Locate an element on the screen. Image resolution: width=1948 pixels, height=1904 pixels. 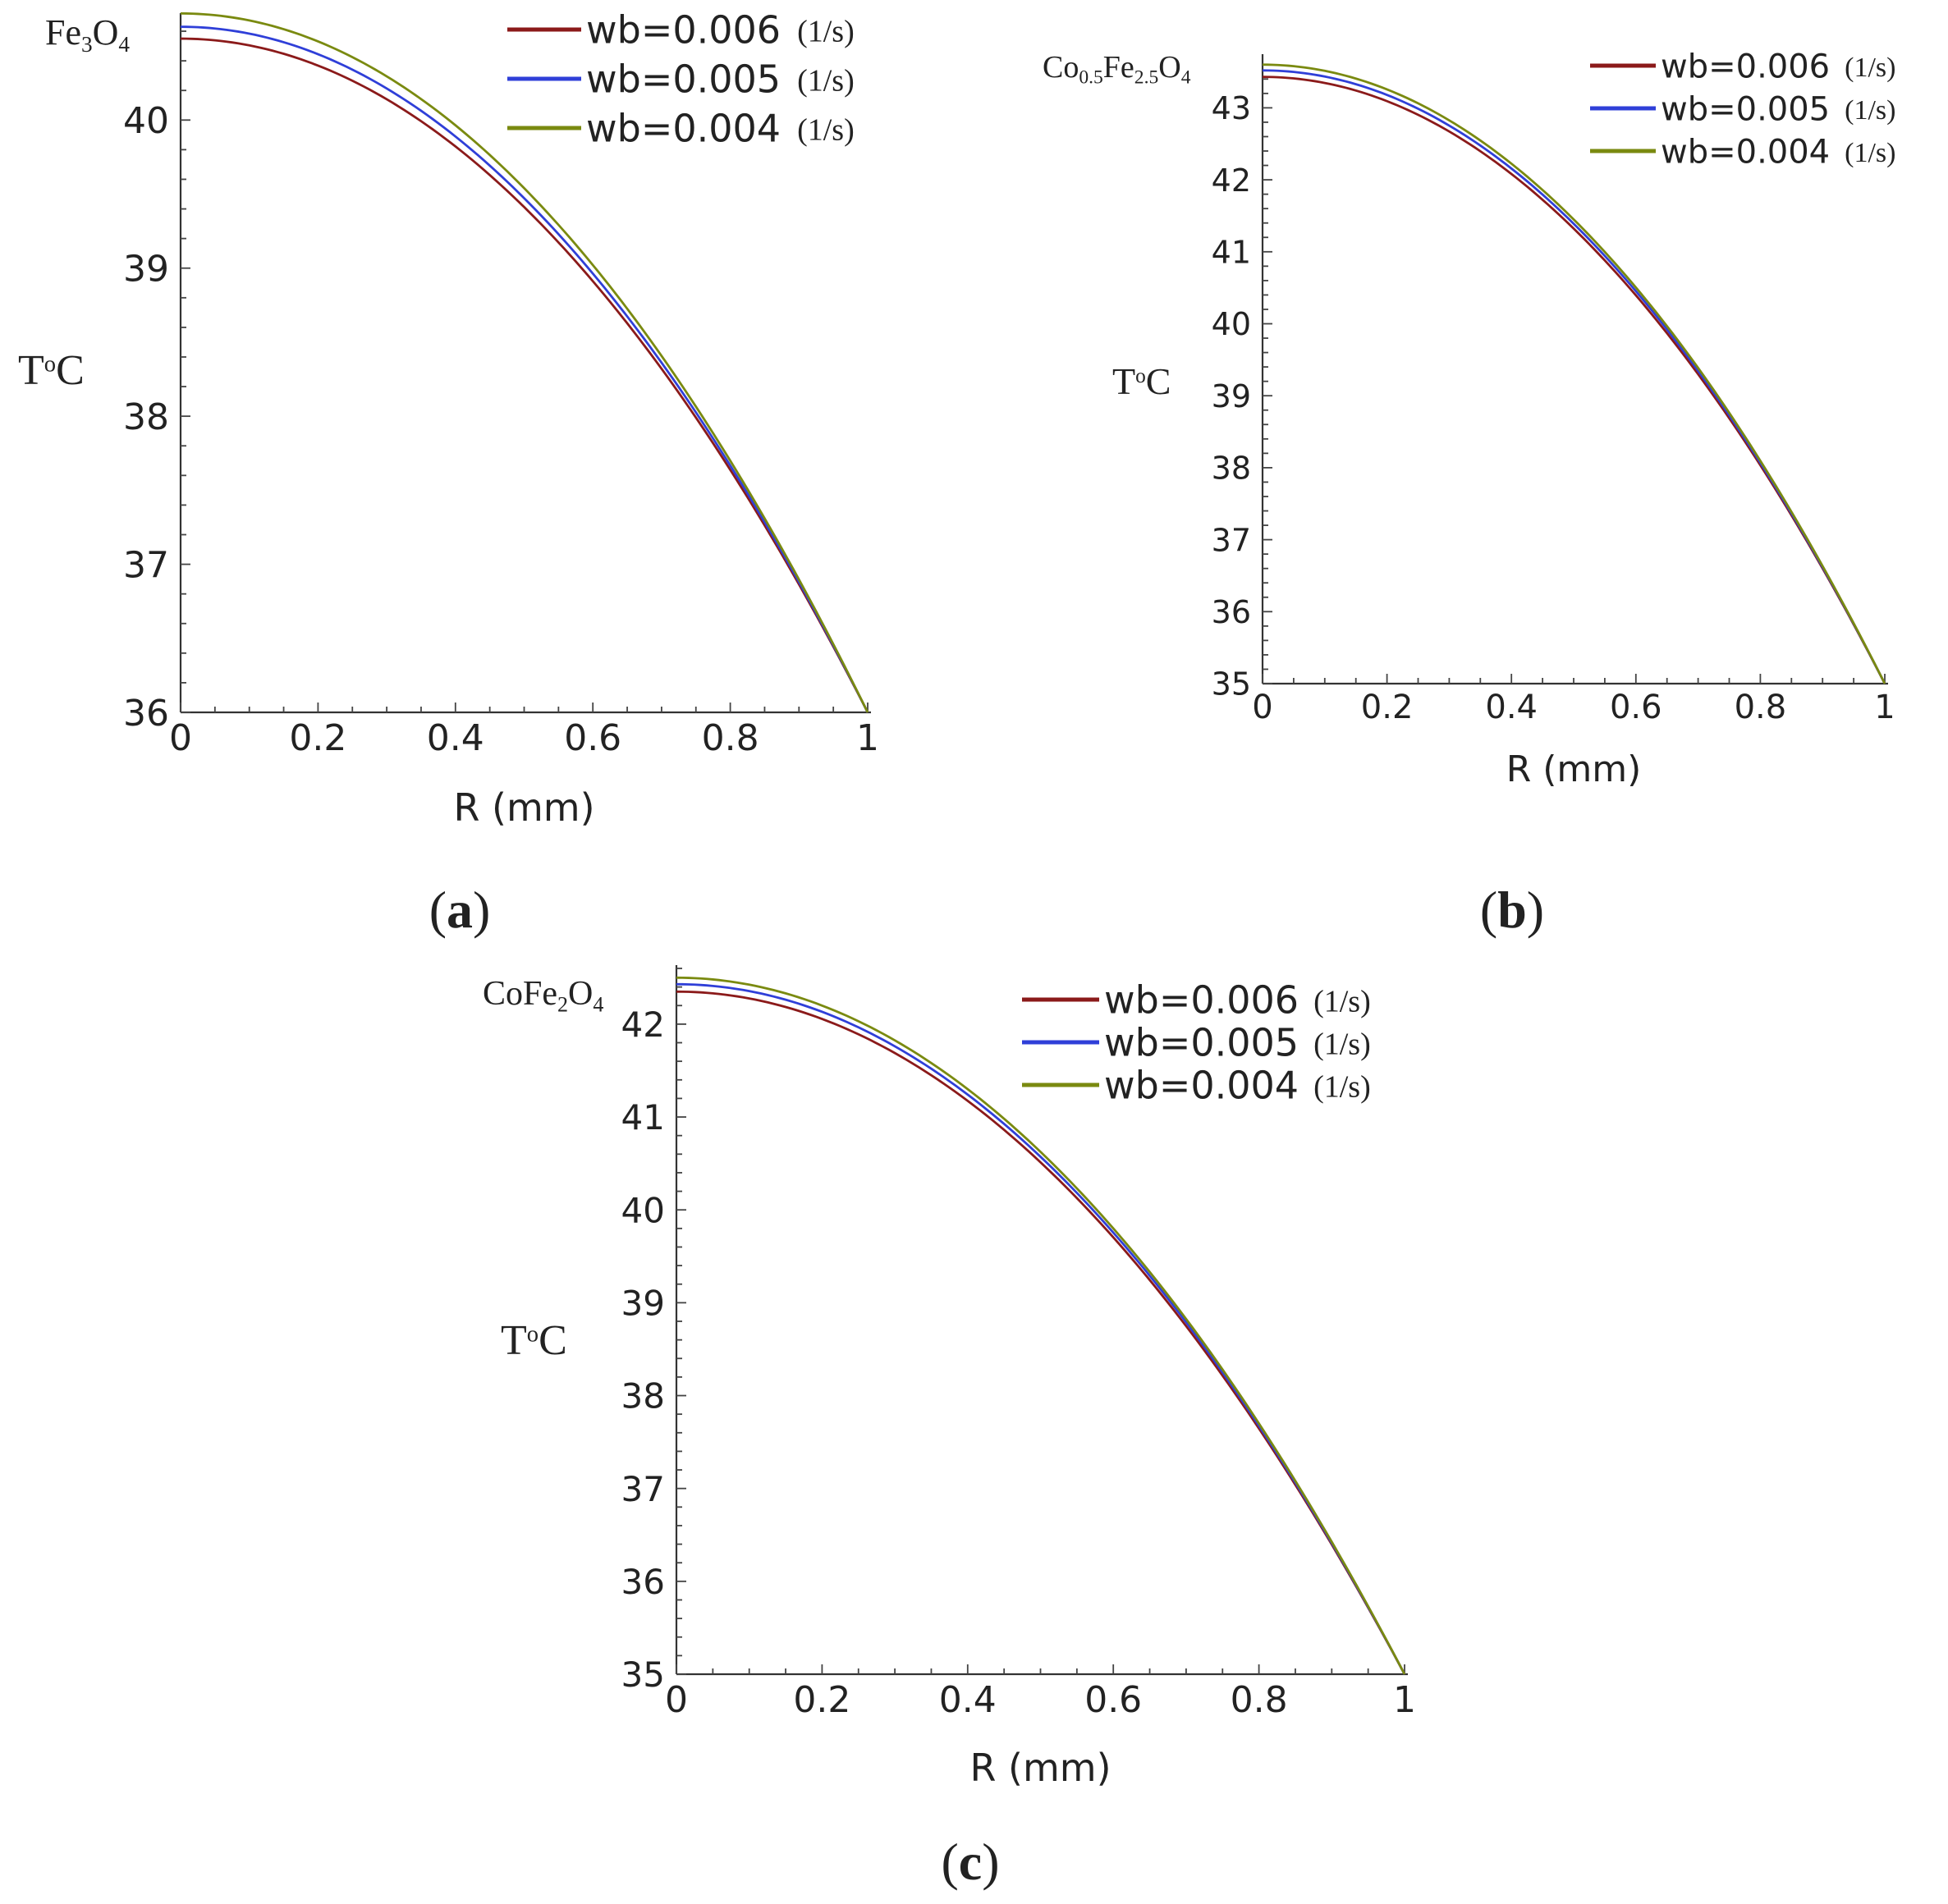
material-element: Co is located at coordinates (1061, 67).